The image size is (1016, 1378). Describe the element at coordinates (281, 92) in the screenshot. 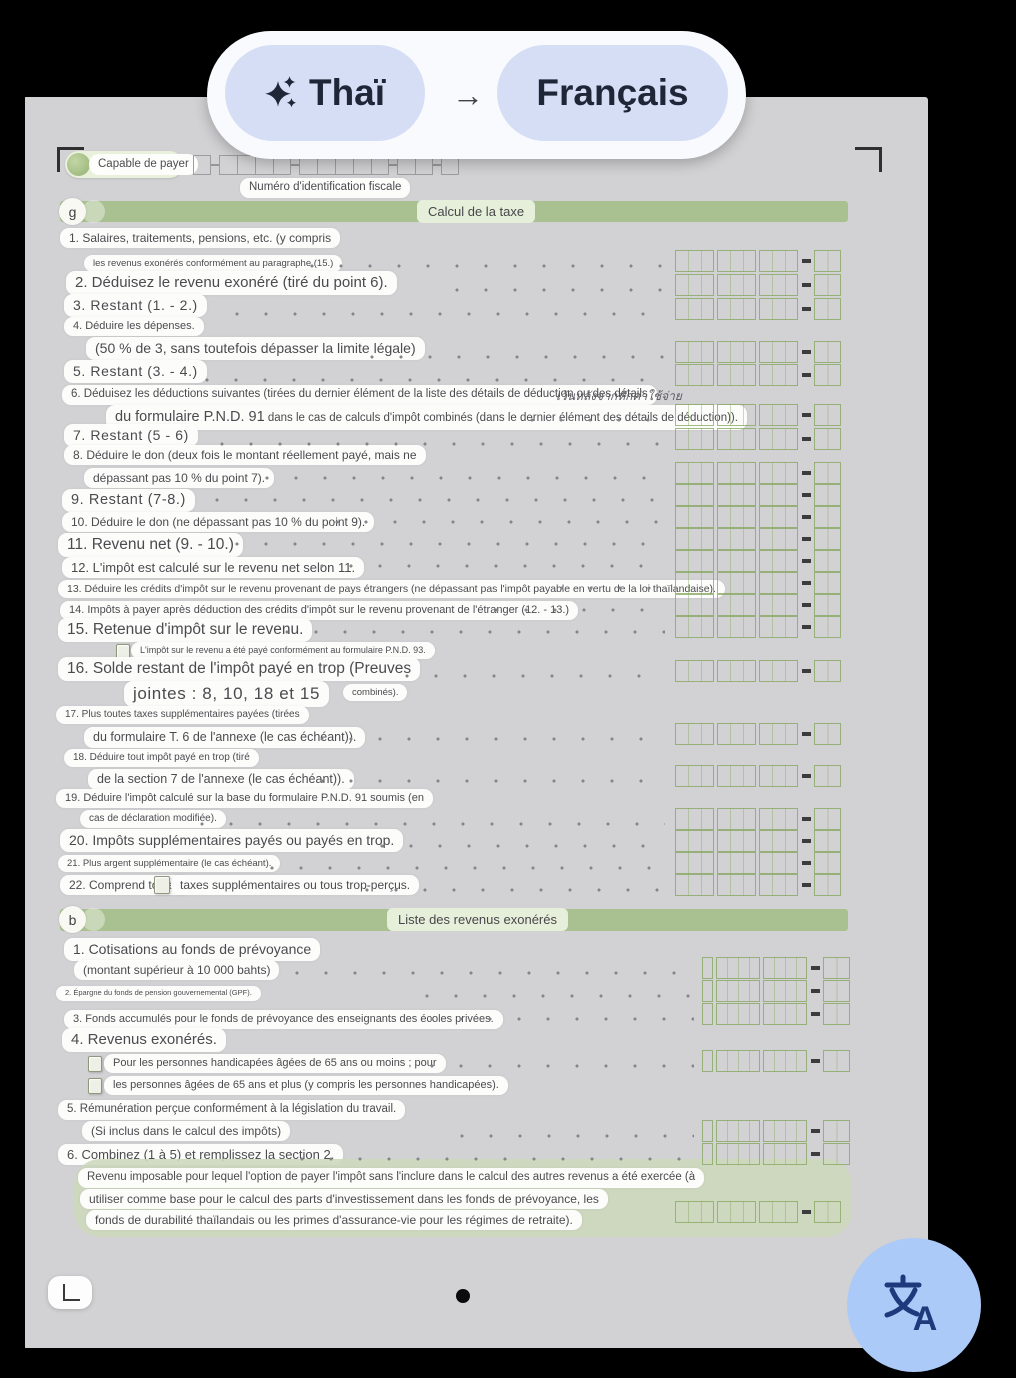

I see `sparkle-icon` at that location.